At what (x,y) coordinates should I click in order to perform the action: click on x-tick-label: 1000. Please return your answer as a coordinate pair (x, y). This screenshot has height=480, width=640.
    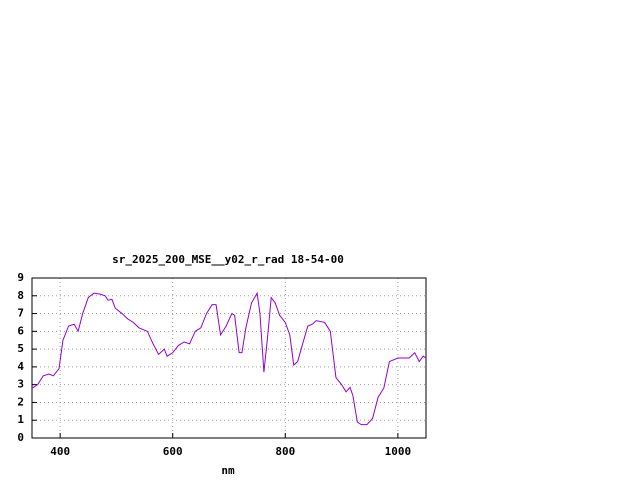
    Looking at the image, I should click on (398, 451).